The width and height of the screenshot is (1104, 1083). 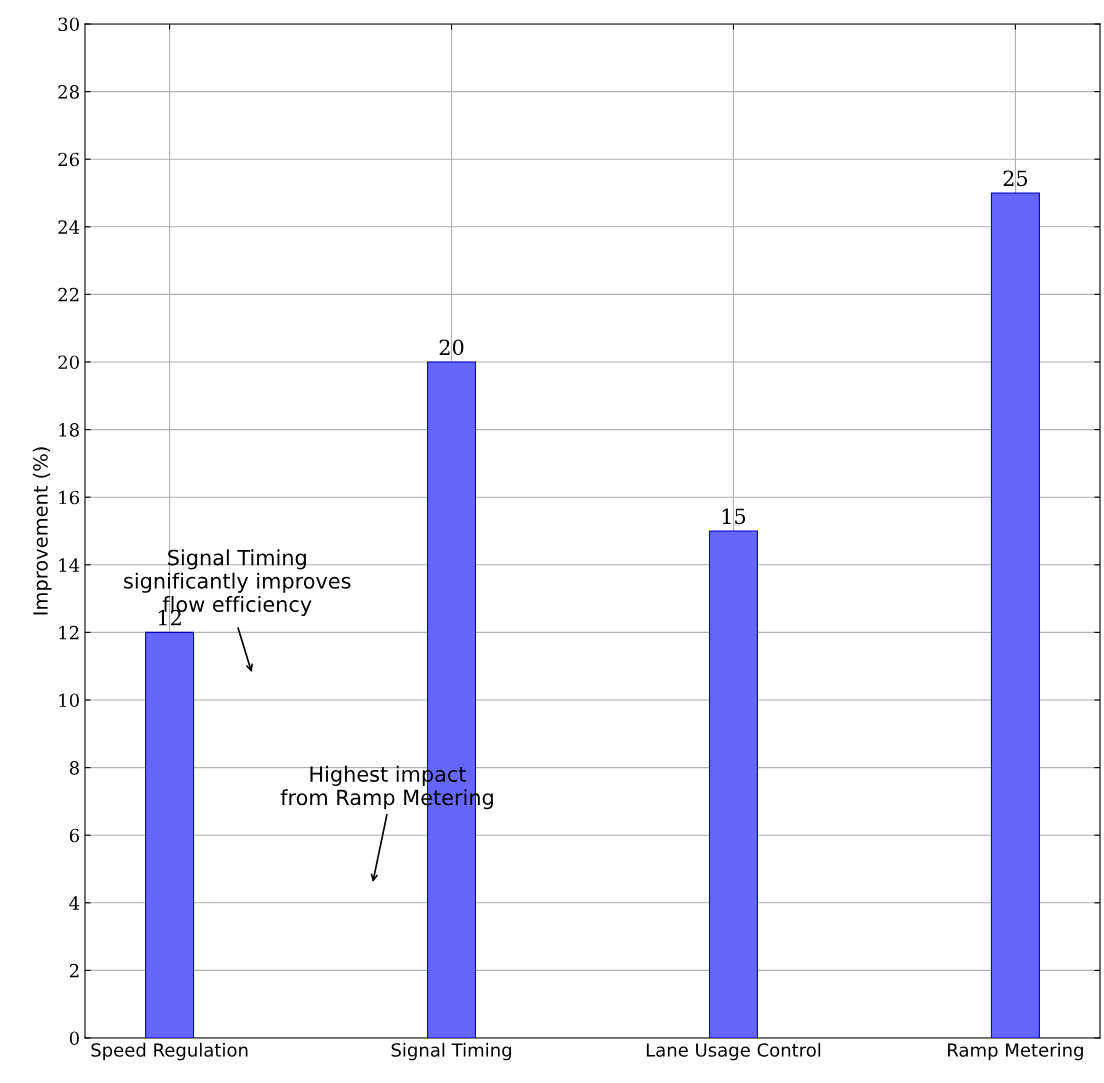 What do you see at coordinates (733, 1051) in the screenshot?
I see `x-tick-label: Lane Usage Control` at bounding box center [733, 1051].